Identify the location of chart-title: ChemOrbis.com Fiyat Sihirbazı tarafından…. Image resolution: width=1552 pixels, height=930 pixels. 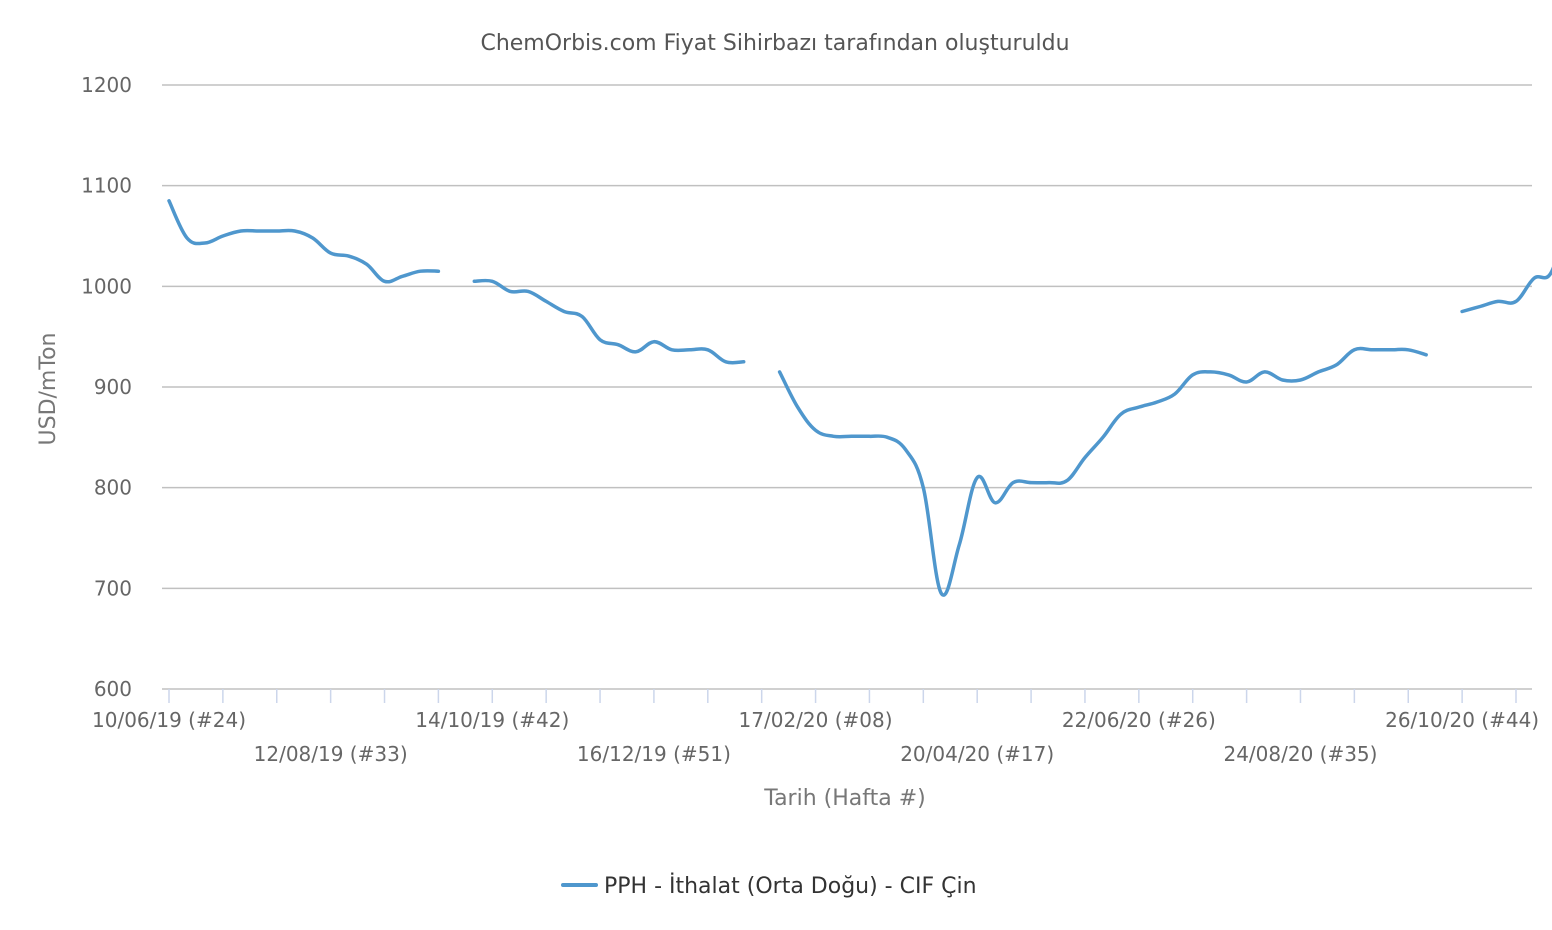
(774, 43).